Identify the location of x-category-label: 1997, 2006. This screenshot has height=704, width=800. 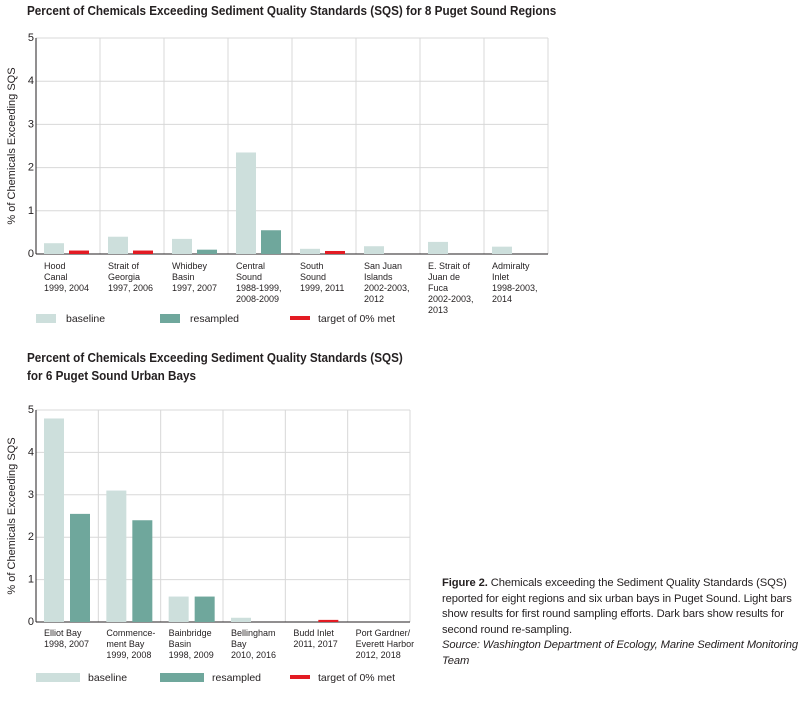
(130, 288).